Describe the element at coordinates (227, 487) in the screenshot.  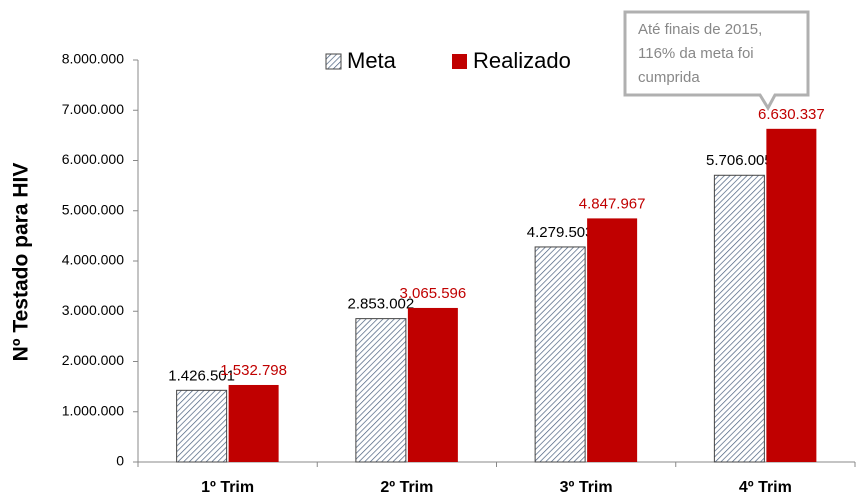
I see `x-tick-label: 1º Trim` at that location.